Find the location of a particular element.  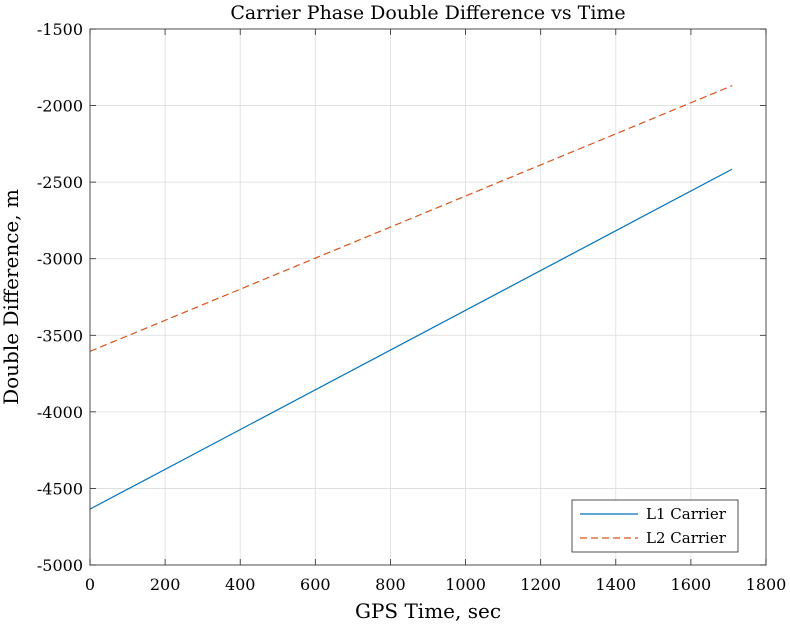

y-tick-labels: -1500 -2000 -2500 -3000 -3500 -4000 -4500 -5000 is located at coordinates (60, 297).